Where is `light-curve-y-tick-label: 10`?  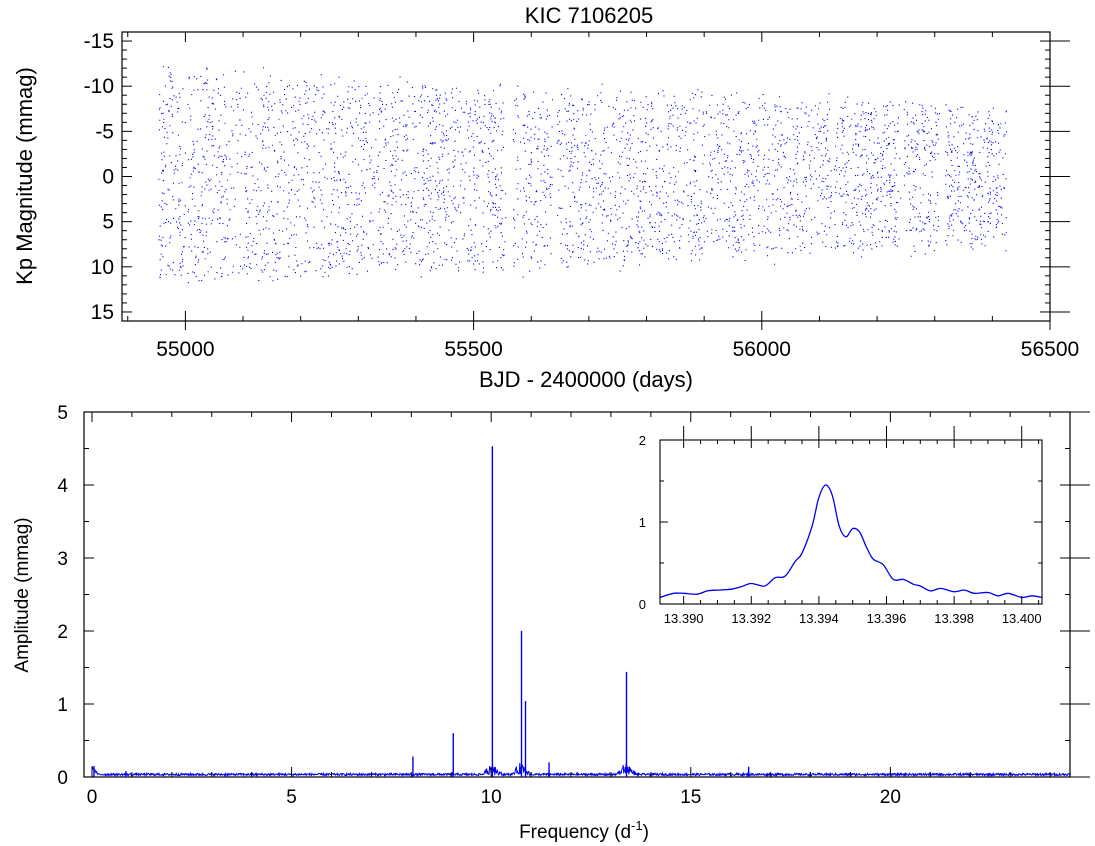
light-curve-y-tick-label: 10 is located at coordinates (102, 267).